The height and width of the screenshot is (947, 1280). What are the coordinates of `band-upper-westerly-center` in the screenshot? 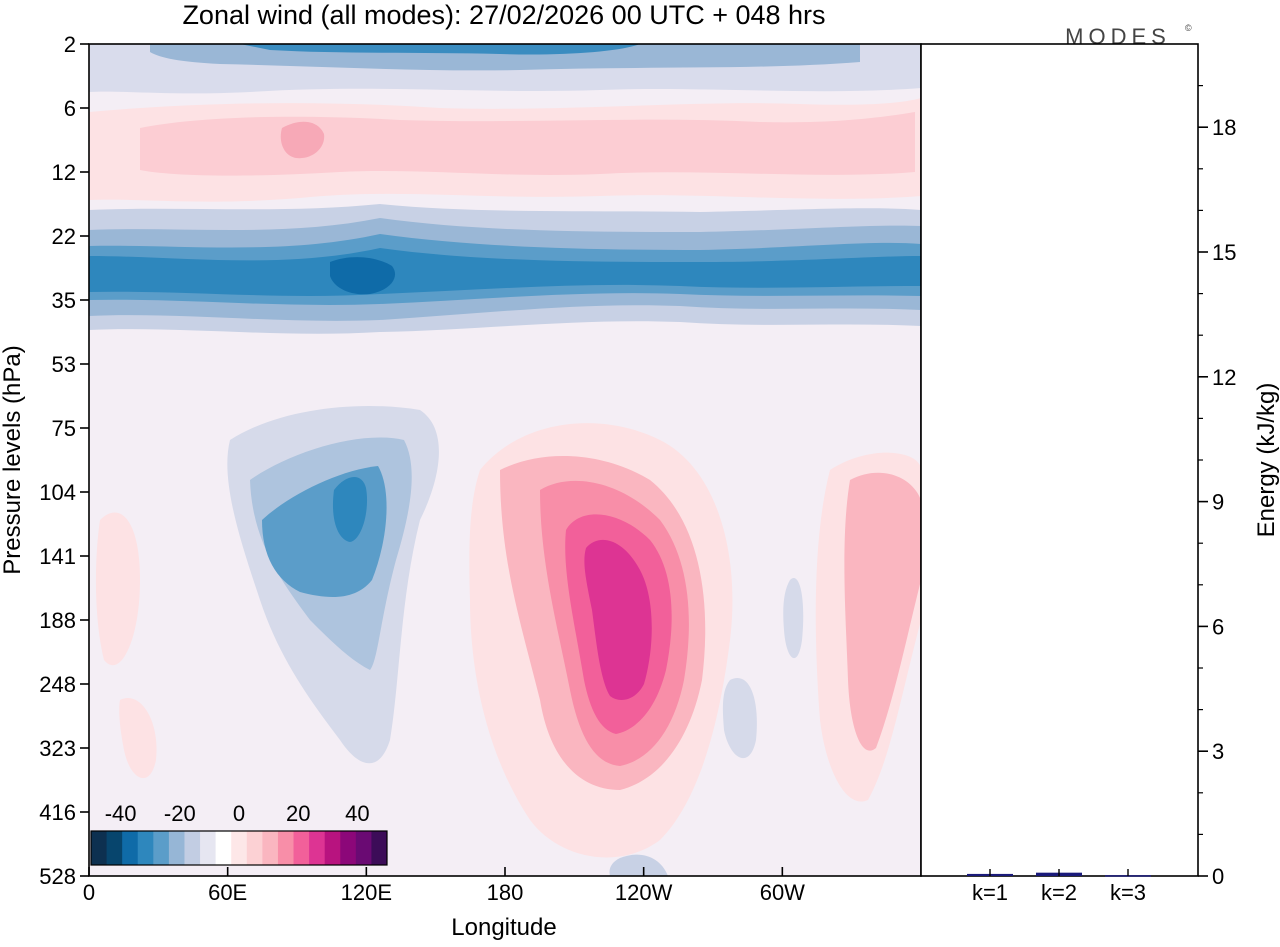 It's located at (302, 140).